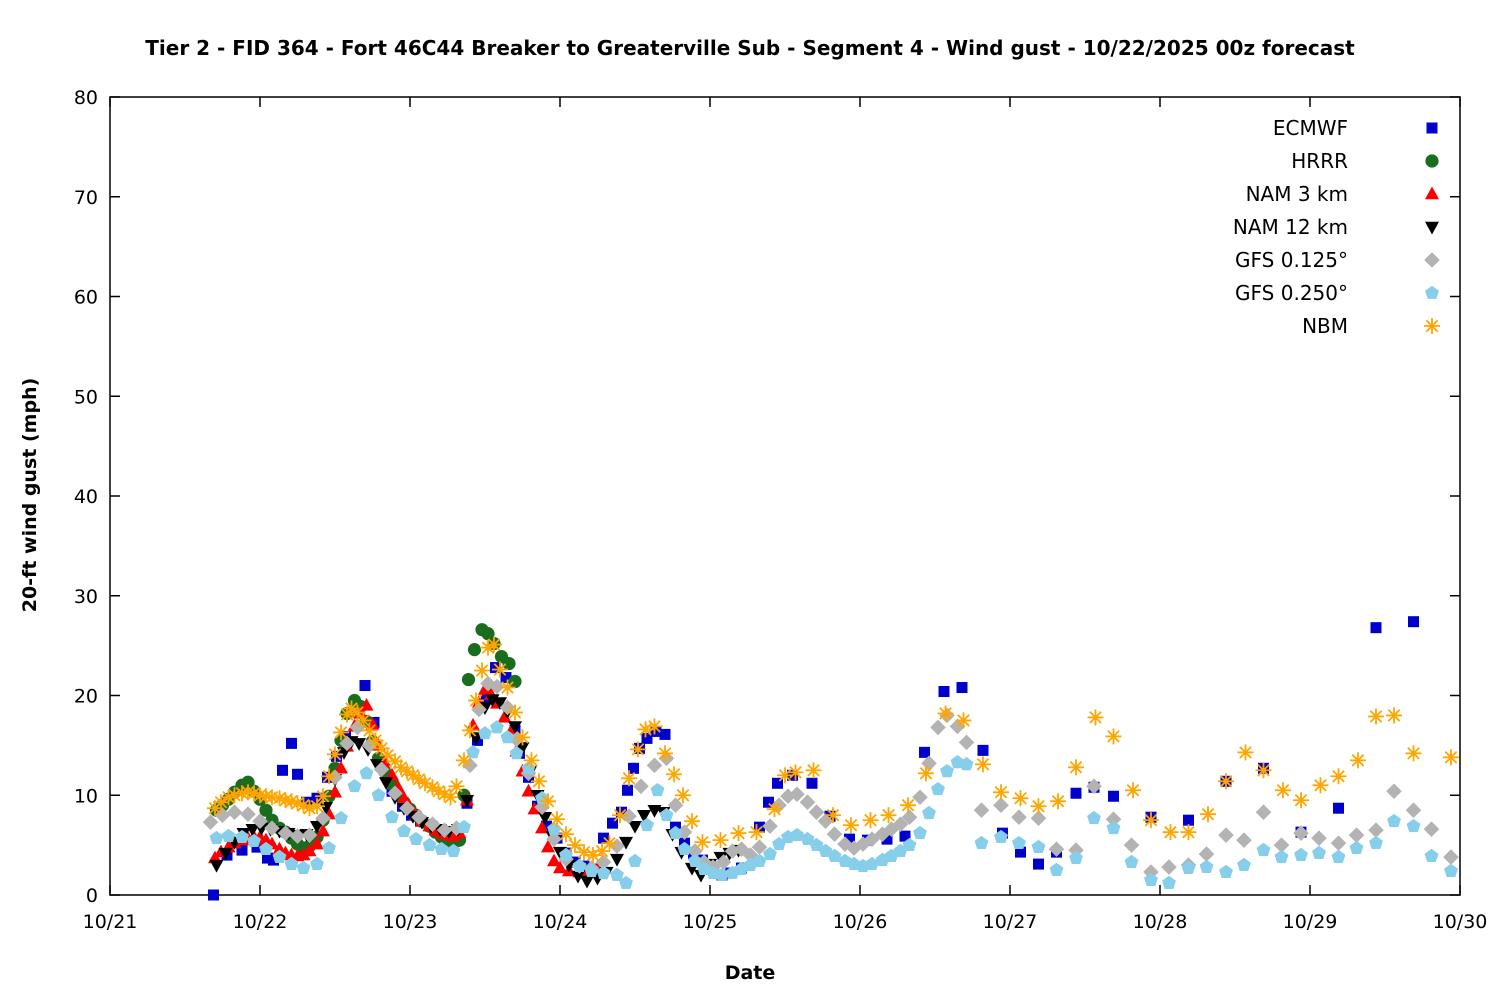  What do you see at coordinates (110, 922) in the screenshot?
I see `x-tick-label: 10/21` at bounding box center [110, 922].